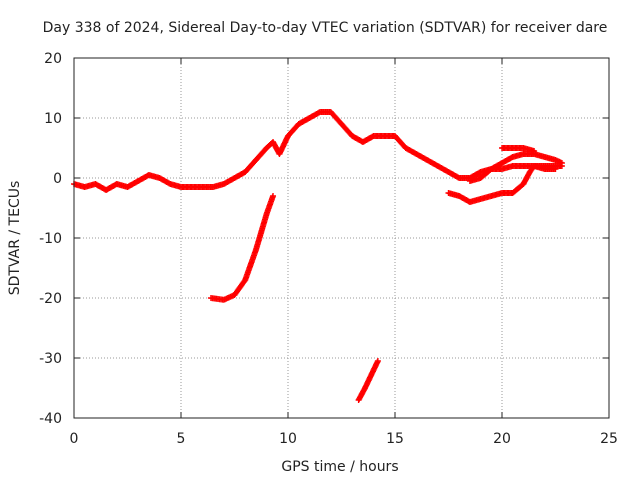 The height and width of the screenshot is (480, 640). Describe the element at coordinates (288, 439) in the screenshot. I see `x-tick-label: 10` at that location.